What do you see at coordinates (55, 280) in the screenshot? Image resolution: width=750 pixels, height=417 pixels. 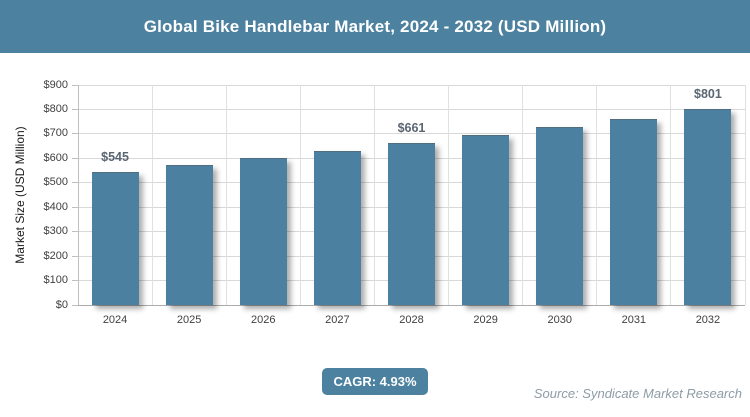 I see `y-tick-label: $100` at bounding box center [55, 280].